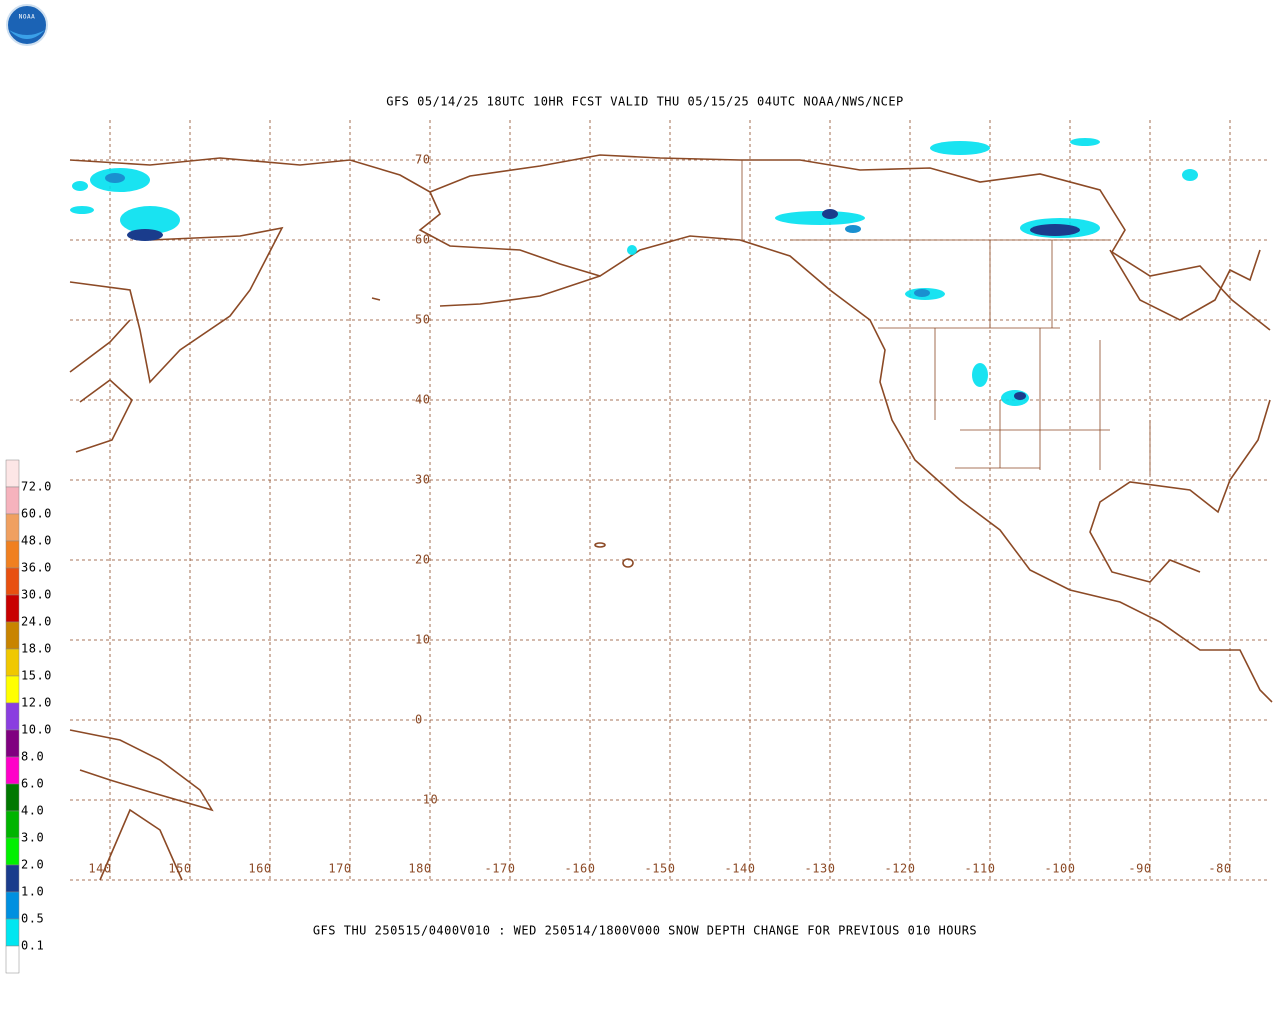 The width and height of the screenshot is (1280, 1024). Describe the element at coordinates (32, 838) in the screenshot. I see `legend-label: 3.0` at that location.